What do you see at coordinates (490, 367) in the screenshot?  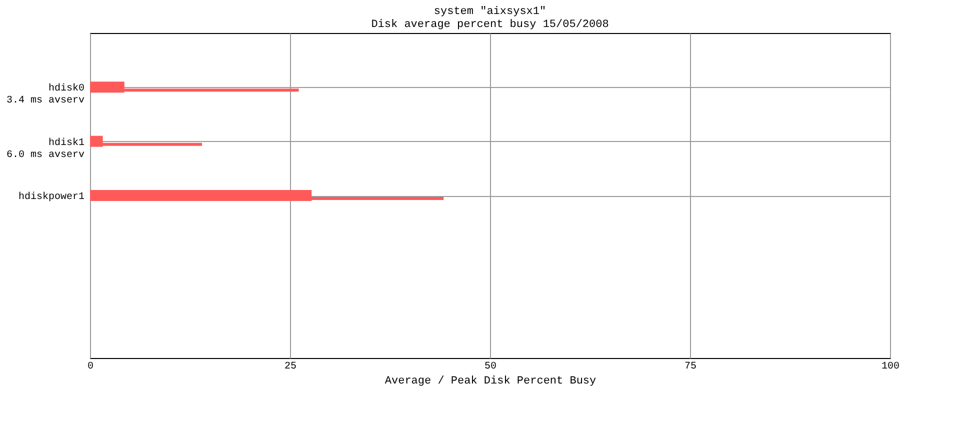 I see `x-tick-label: 50` at bounding box center [490, 367].